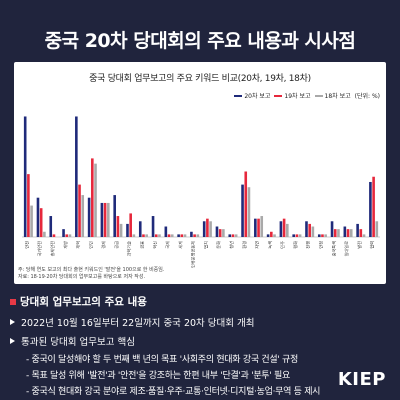  Describe the element at coordinates (337, 96) in the screenshot. I see `legend-label: 18차 보고` at that location.